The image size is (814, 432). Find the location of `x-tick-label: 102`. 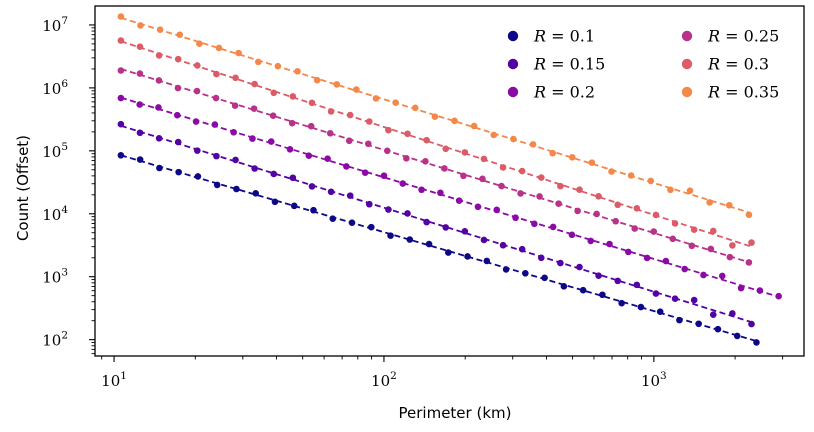

x-tick-label: 102 is located at coordinates (384, 380).